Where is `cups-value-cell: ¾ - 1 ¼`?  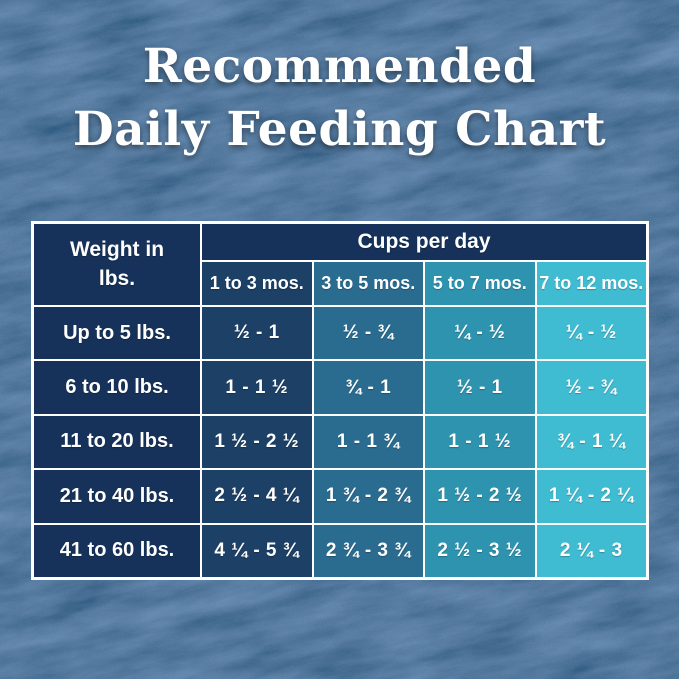
cups-value-cell: ¾ - 1 ¼ is located at coordinates (591, 442).